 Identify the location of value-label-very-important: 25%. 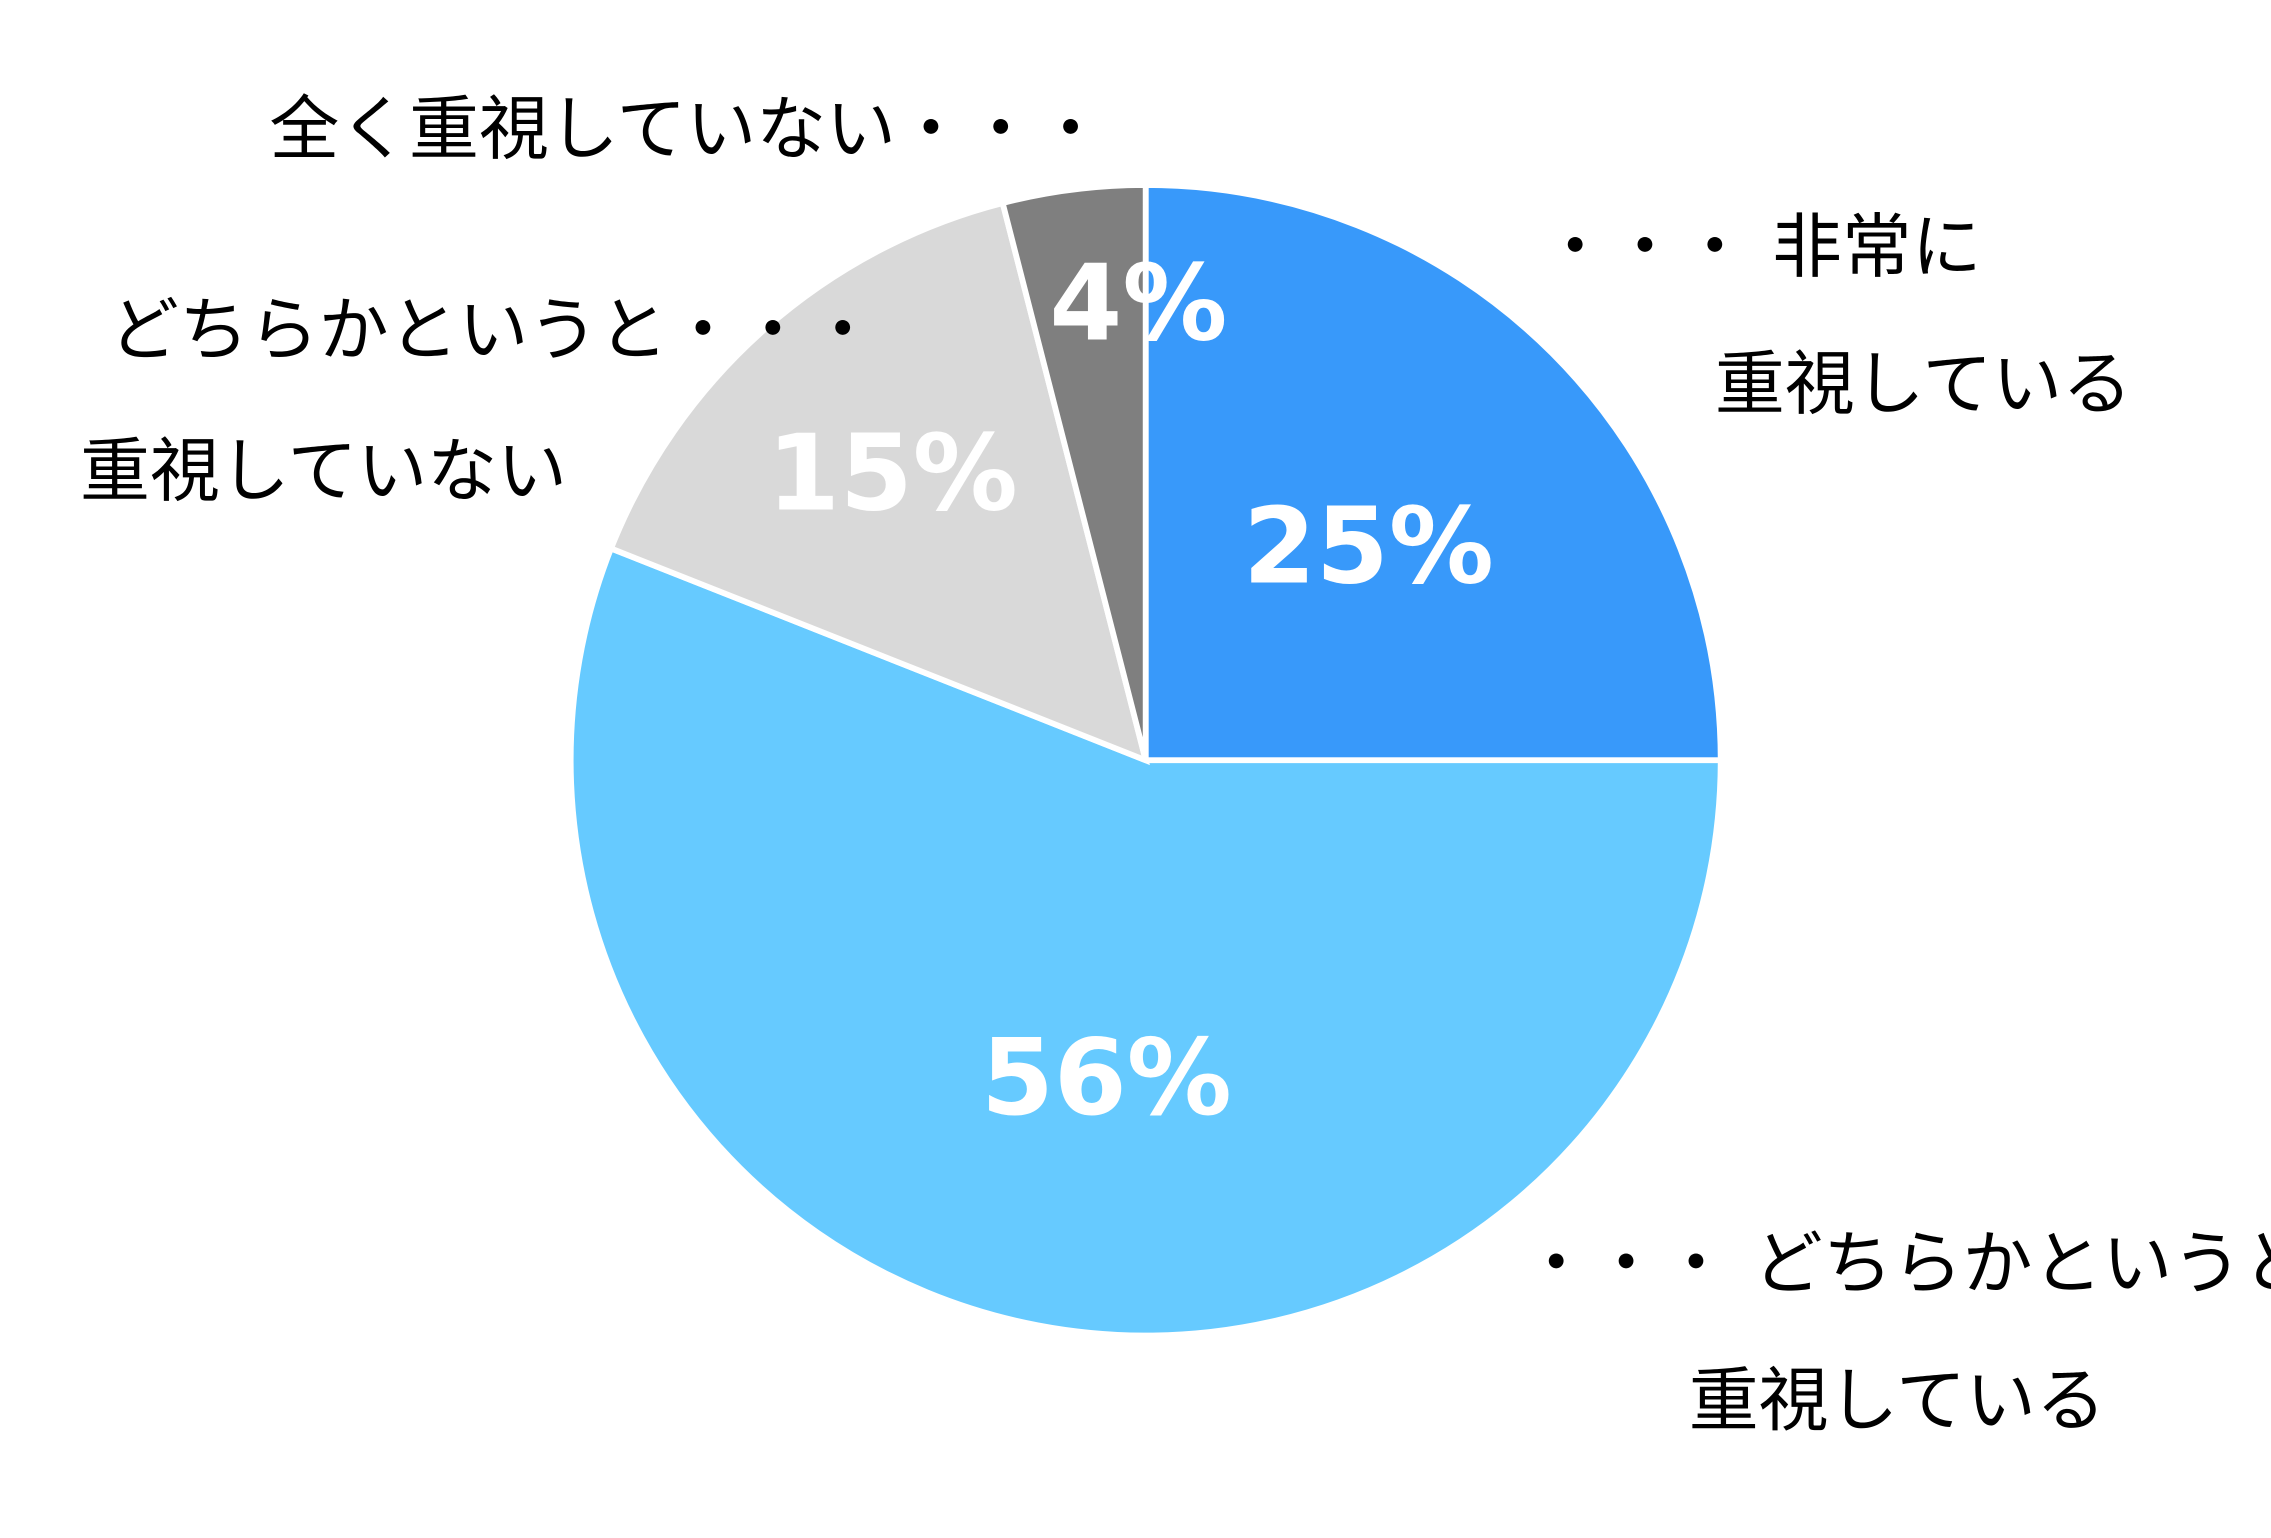
(1368, 547).